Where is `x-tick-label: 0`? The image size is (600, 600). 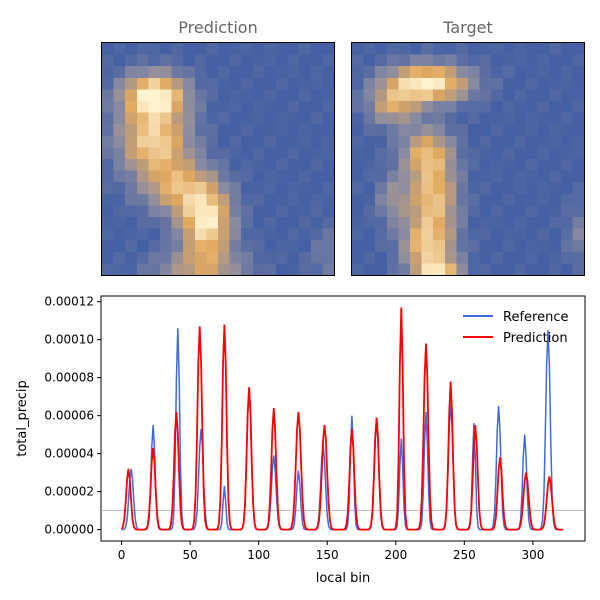 x-tick-label: 0 is located at coordinates (122, 555).